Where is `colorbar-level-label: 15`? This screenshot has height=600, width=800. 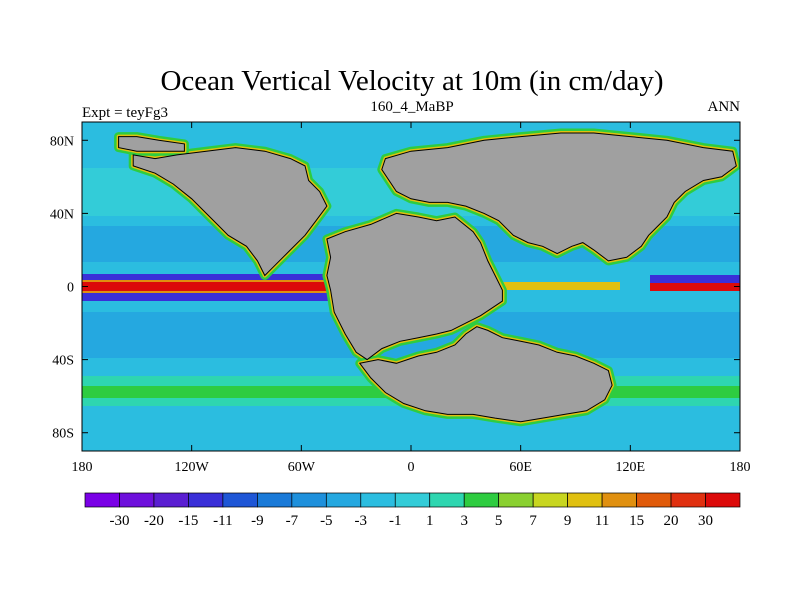 colorbar-level-label: 15 is located at coordinates (636, 521).